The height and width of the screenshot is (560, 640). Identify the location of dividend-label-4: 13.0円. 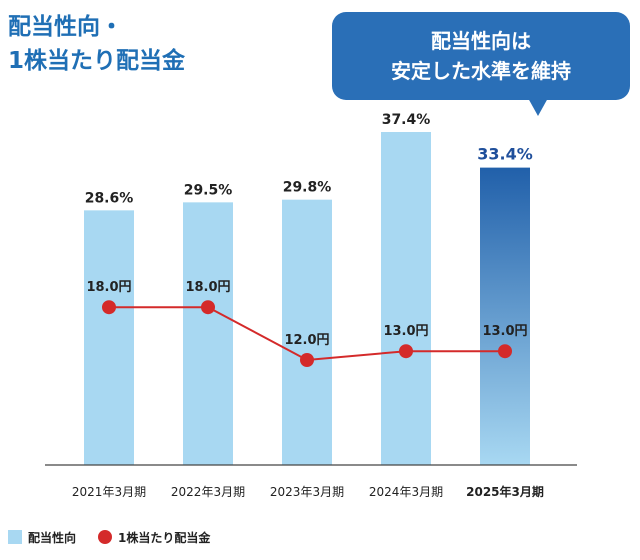
(504, 331).